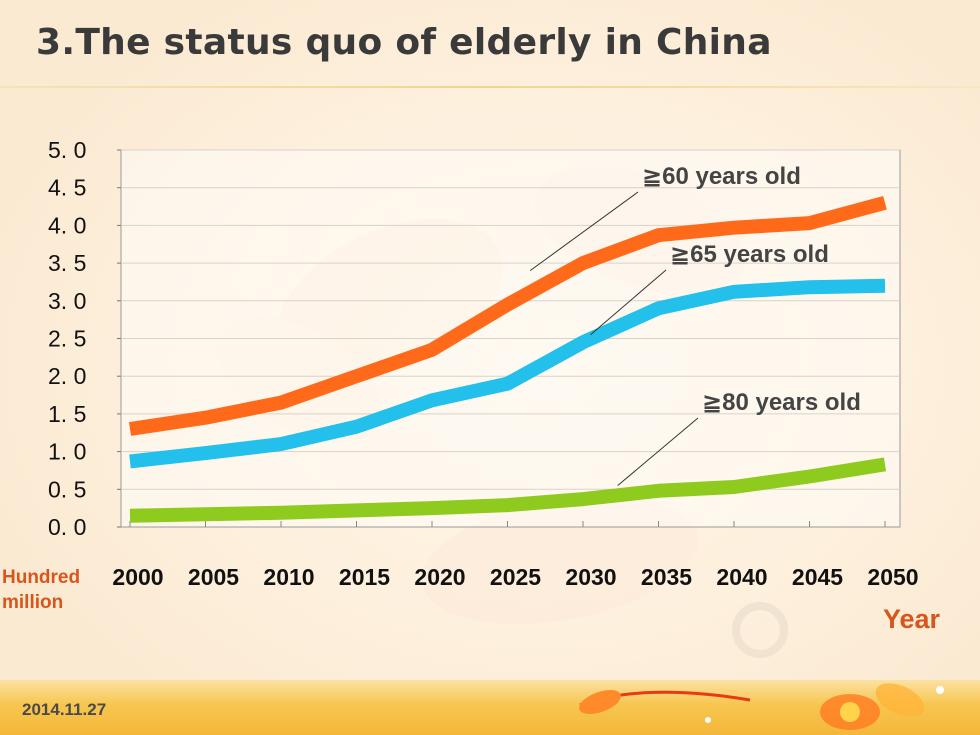  I want to click on x-tick-label: 2045, so click(817, 577).